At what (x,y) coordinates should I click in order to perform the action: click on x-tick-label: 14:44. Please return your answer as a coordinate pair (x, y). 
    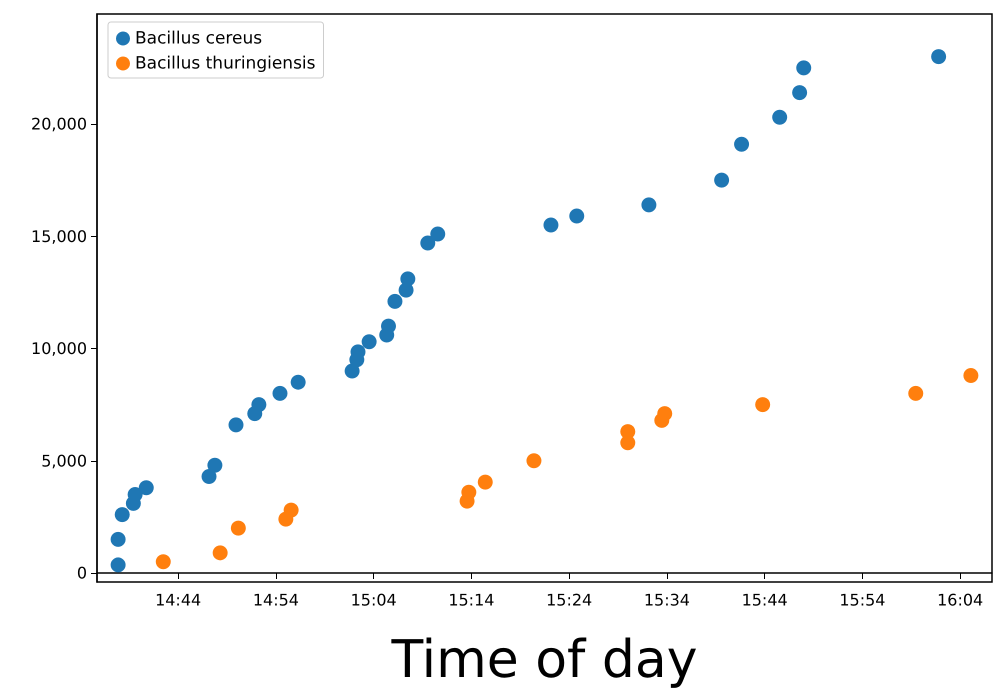
    Looking at the image, I should click on (178, 600).